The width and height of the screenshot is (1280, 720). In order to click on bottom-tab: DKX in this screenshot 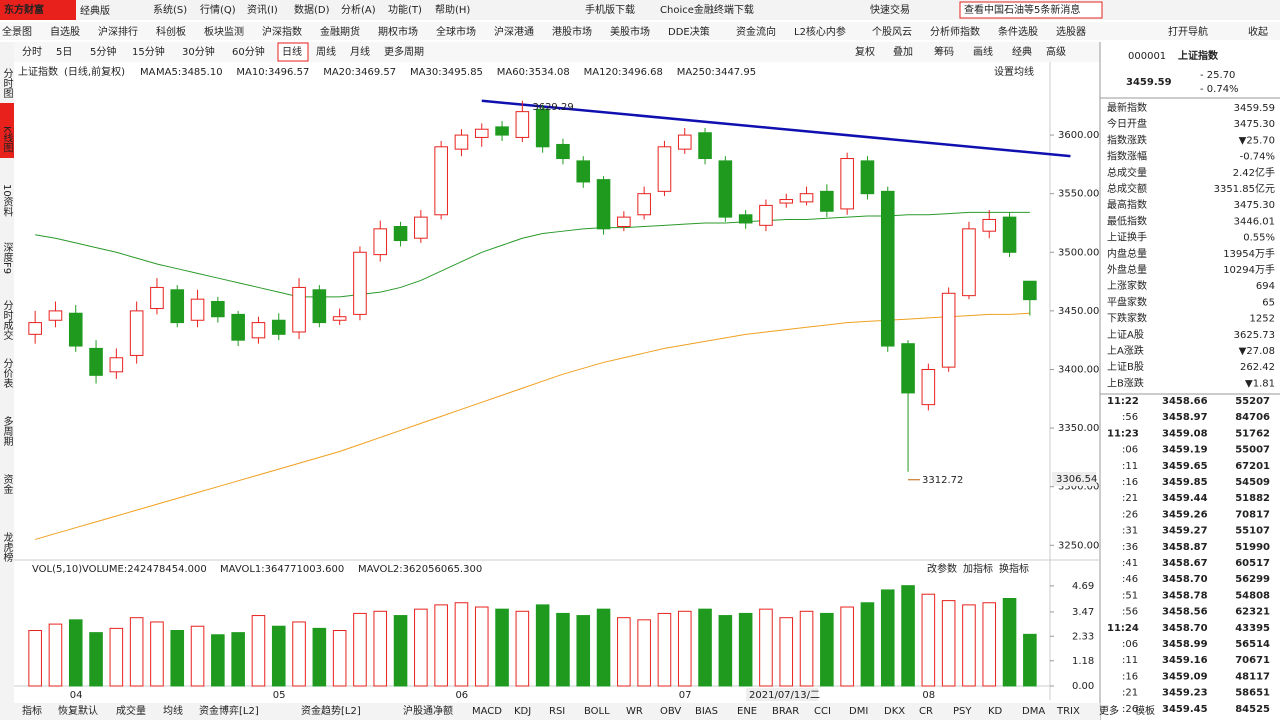, I will do `click(894, 711)`.